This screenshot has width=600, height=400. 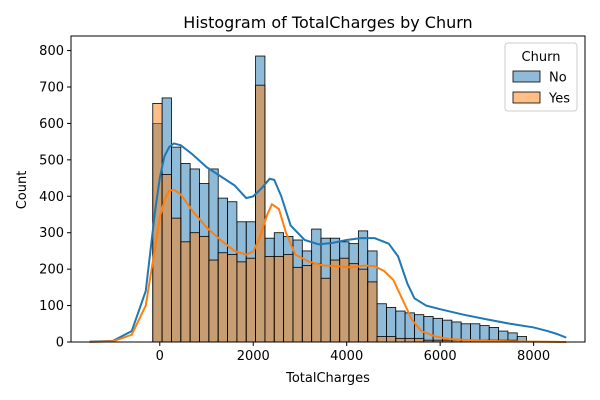 What do you see at coordinates (160, 356) in the screenshot?
I see `x-tick-label: 0` at bounding box center [160, 356].